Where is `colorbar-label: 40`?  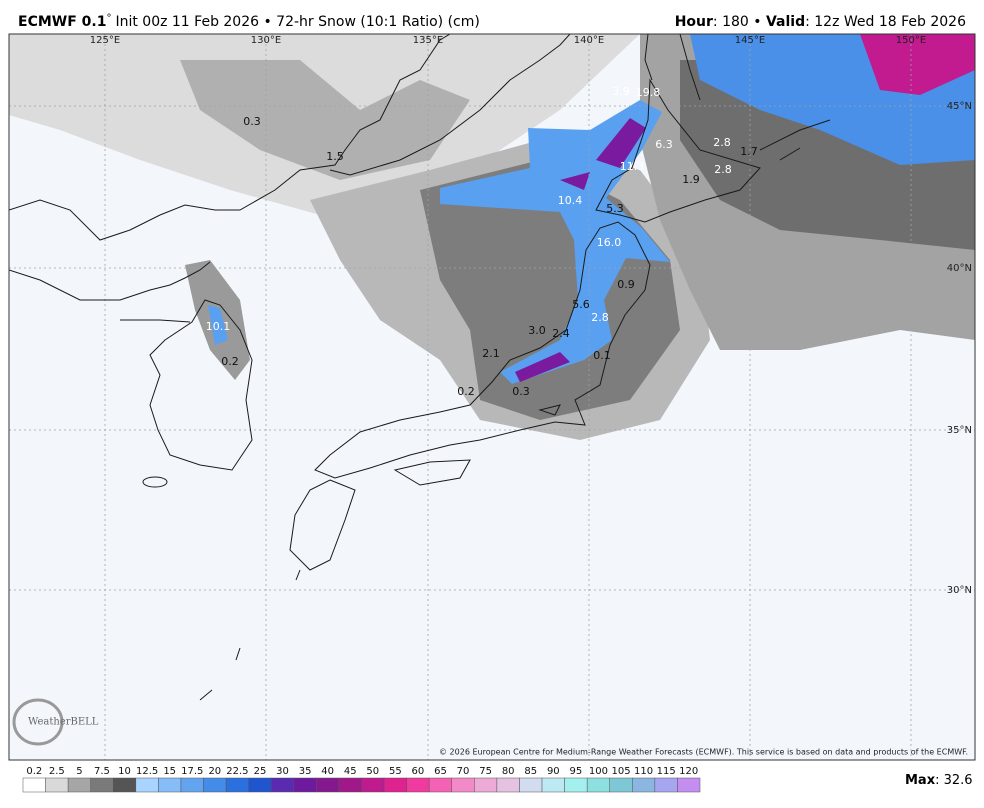
colorbar-label: 40 is located at coordinates (327, 771).